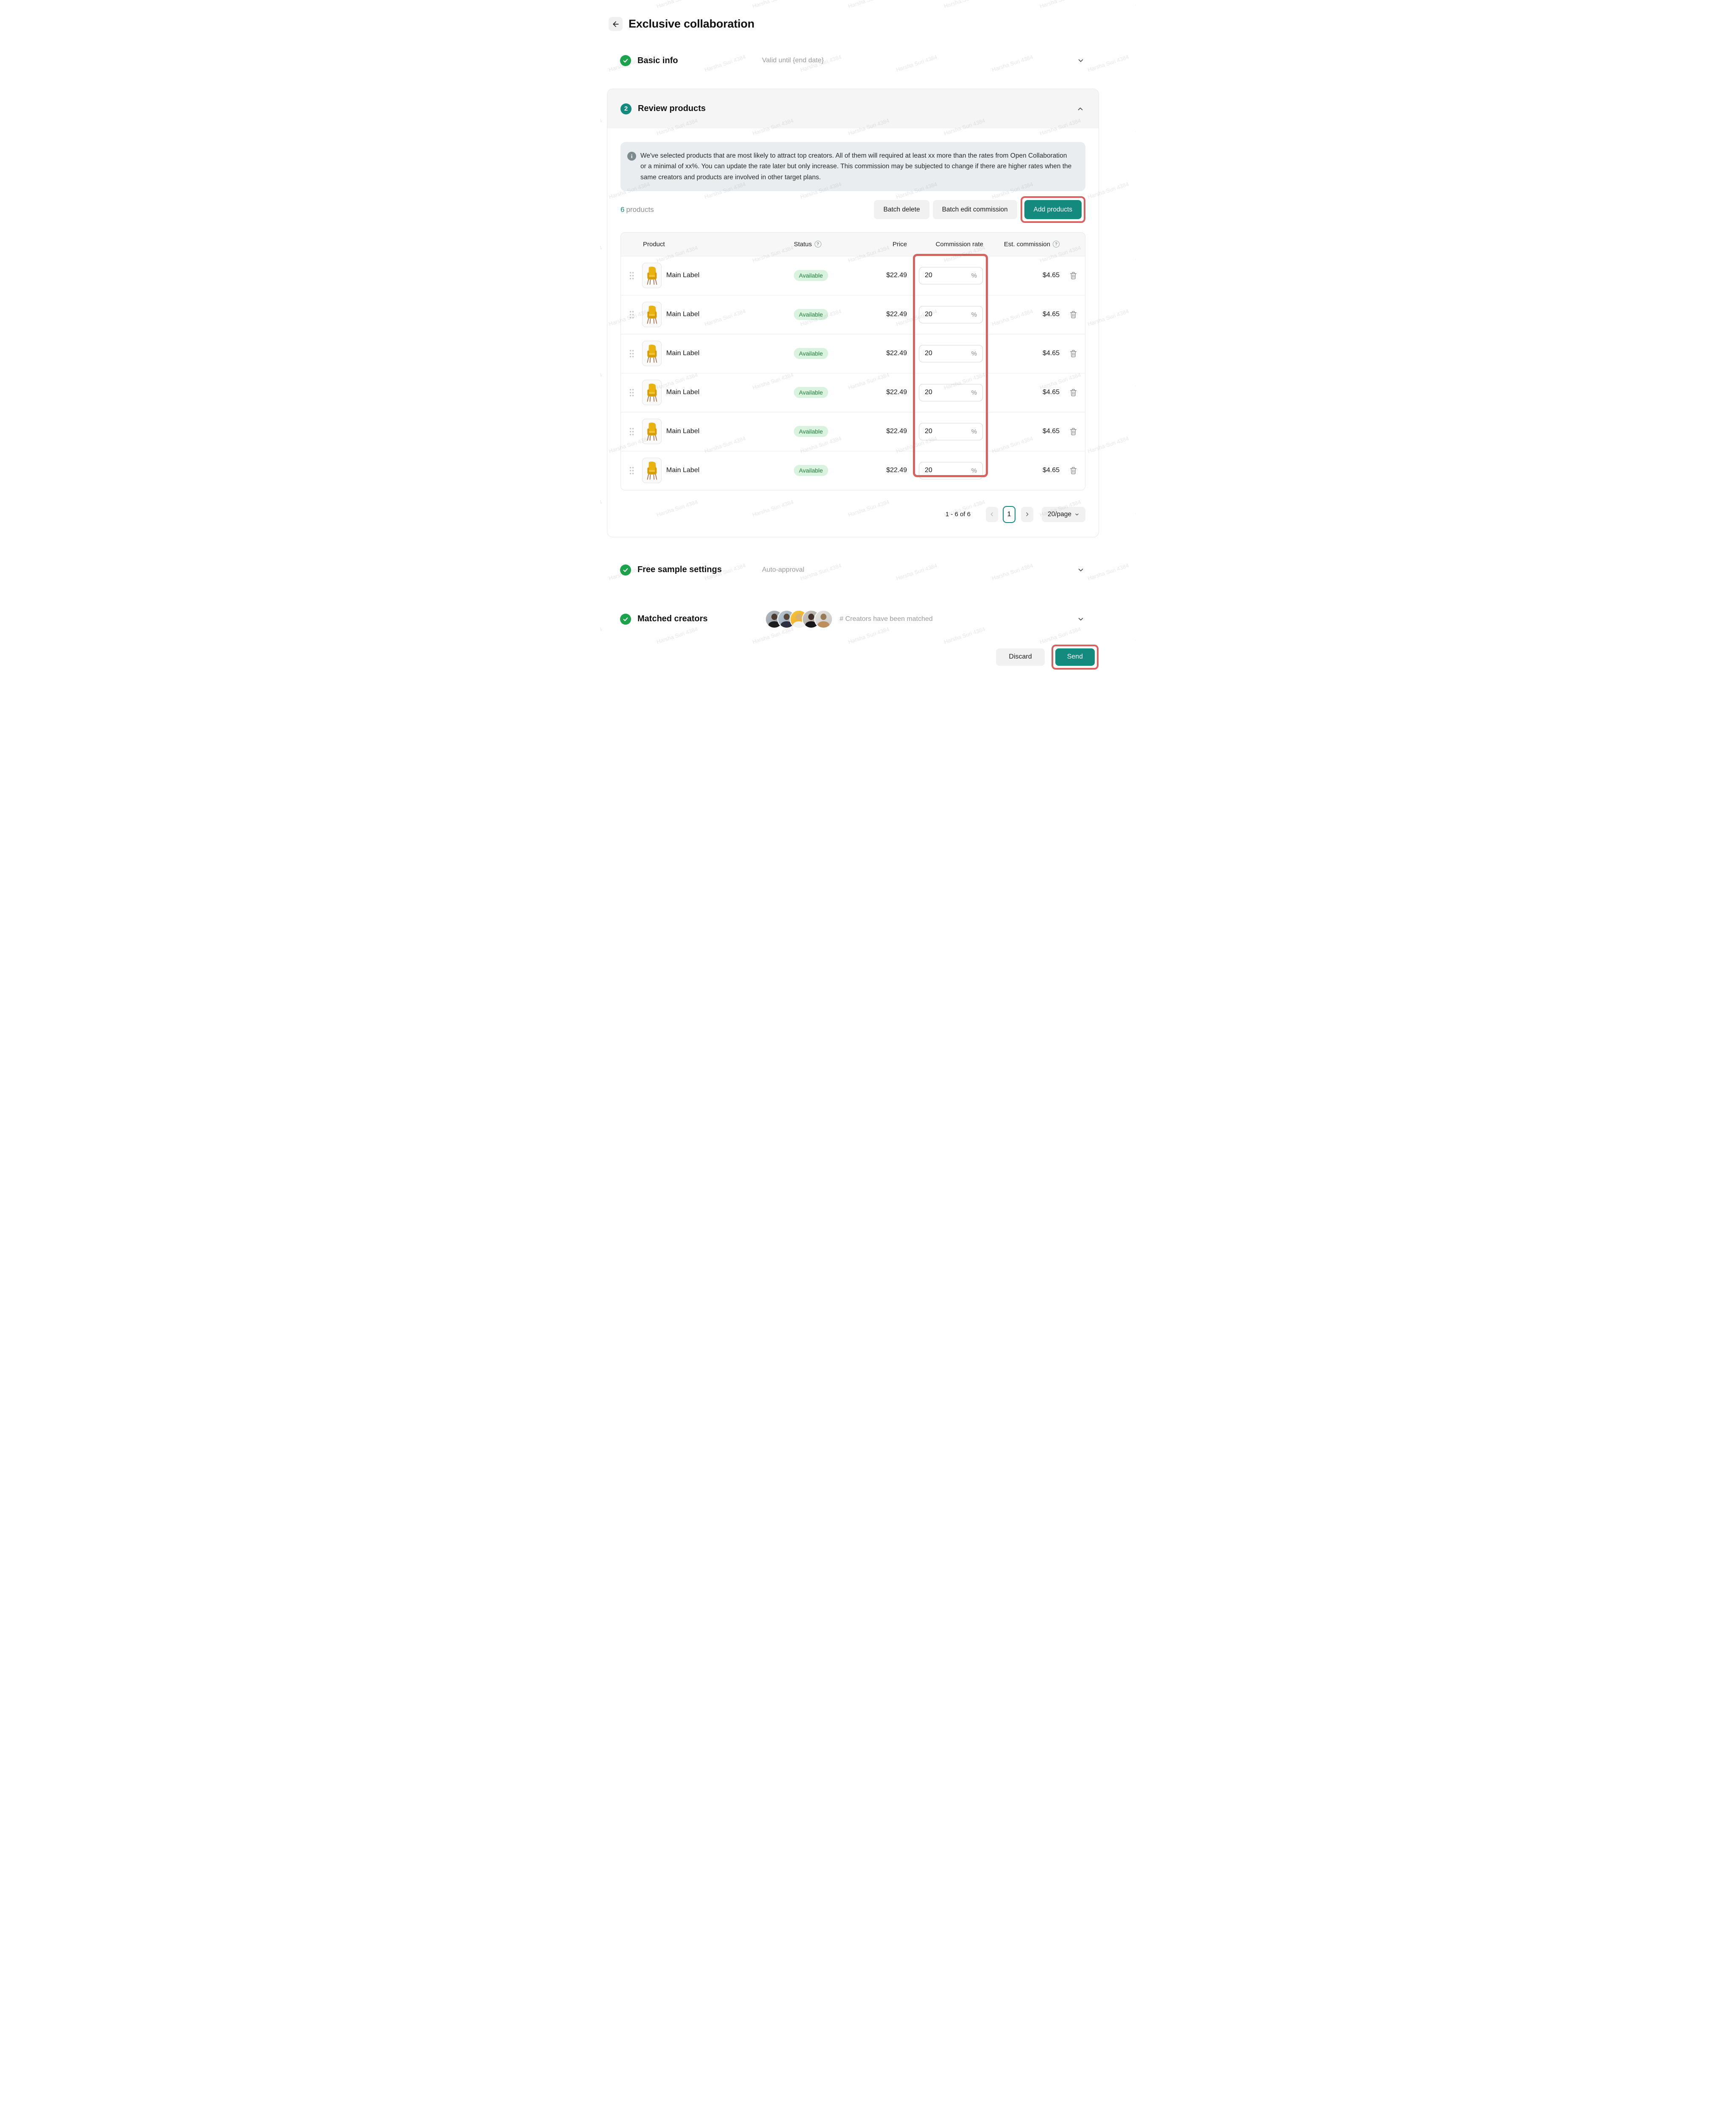 The height and width of the screenshot is (2119, 1736). Describe the element at coordinates (654, 244) in the screenshot. I see `column-header-product: Product` at that location.